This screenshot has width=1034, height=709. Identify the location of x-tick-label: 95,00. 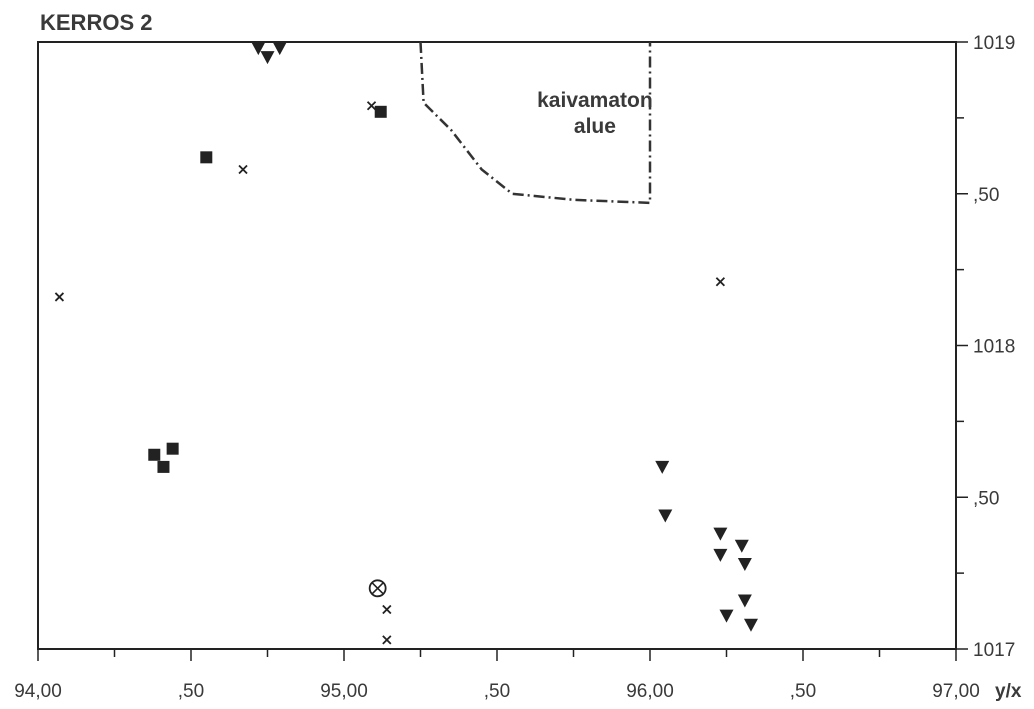
(344, 691).